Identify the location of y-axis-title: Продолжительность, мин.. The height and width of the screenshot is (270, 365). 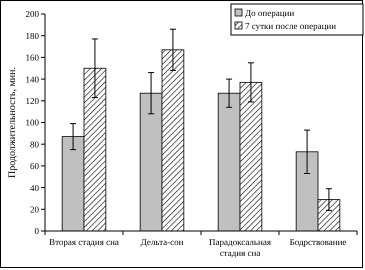
(12, 122).